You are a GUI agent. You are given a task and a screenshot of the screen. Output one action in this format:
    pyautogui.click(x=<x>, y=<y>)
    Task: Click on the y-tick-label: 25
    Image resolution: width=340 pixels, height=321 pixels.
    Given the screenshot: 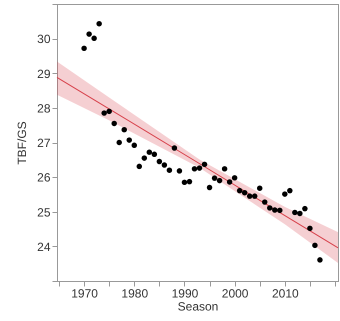 What is the action you would take?
    pyautogui.click(x=44, y=212)
    